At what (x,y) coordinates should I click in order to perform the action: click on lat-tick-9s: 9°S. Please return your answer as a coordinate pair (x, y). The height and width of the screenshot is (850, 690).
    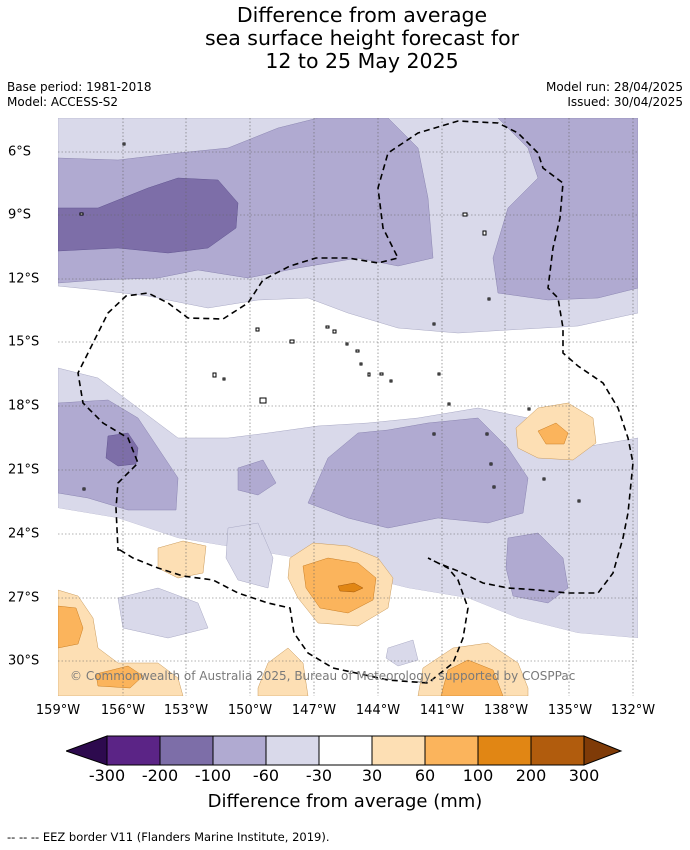
    Looking at the image, I should click on (20, 215).